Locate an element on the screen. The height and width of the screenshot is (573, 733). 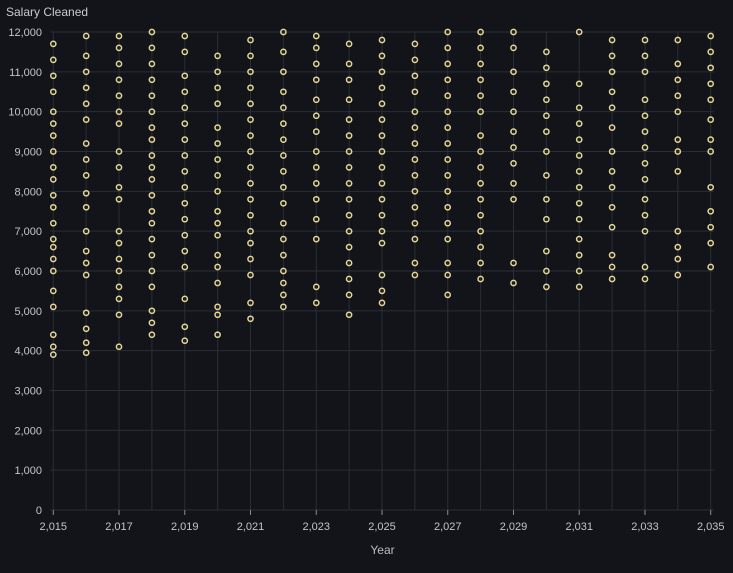
y-tick-label: 2,000 is located at coordinates (28, 431).